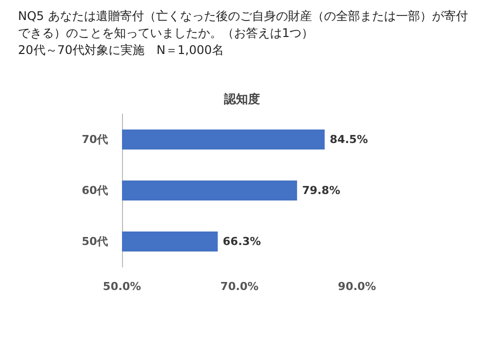  Describe the element at coordinates (95, 241) in the screenshot. I see `y-tick-label: 50代` at that location.